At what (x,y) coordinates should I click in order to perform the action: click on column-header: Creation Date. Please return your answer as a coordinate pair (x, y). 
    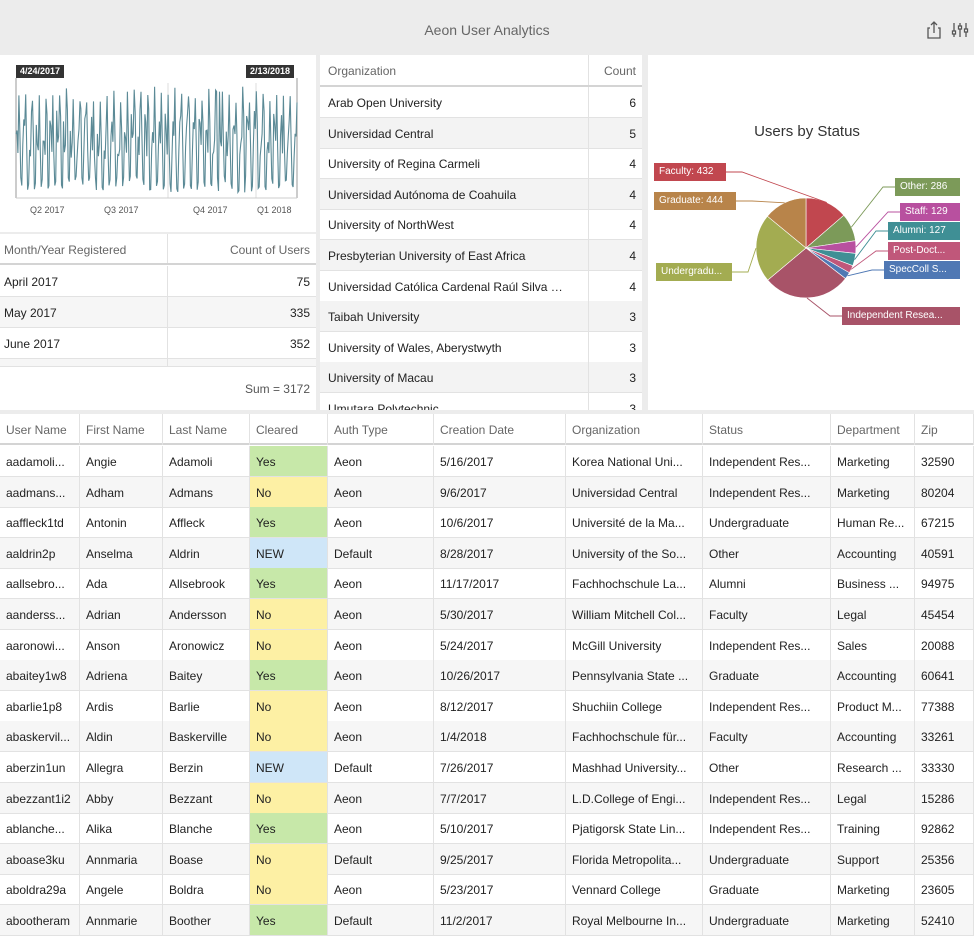
    Looking at the image, I should click on (500, 429).